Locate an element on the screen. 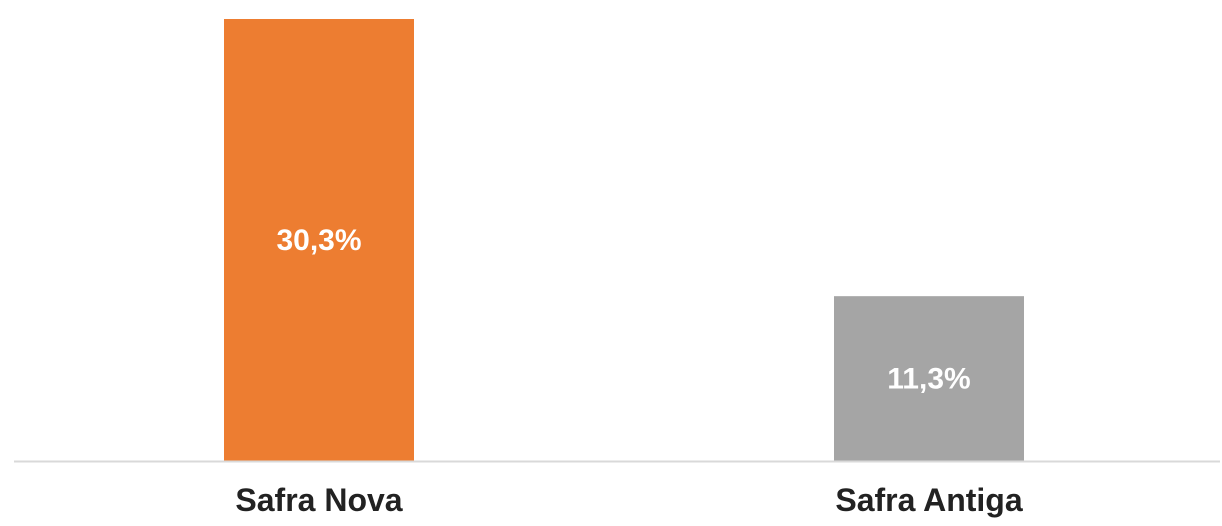  category-label-1: Safra Antiga is located at coordinates (929, 500).